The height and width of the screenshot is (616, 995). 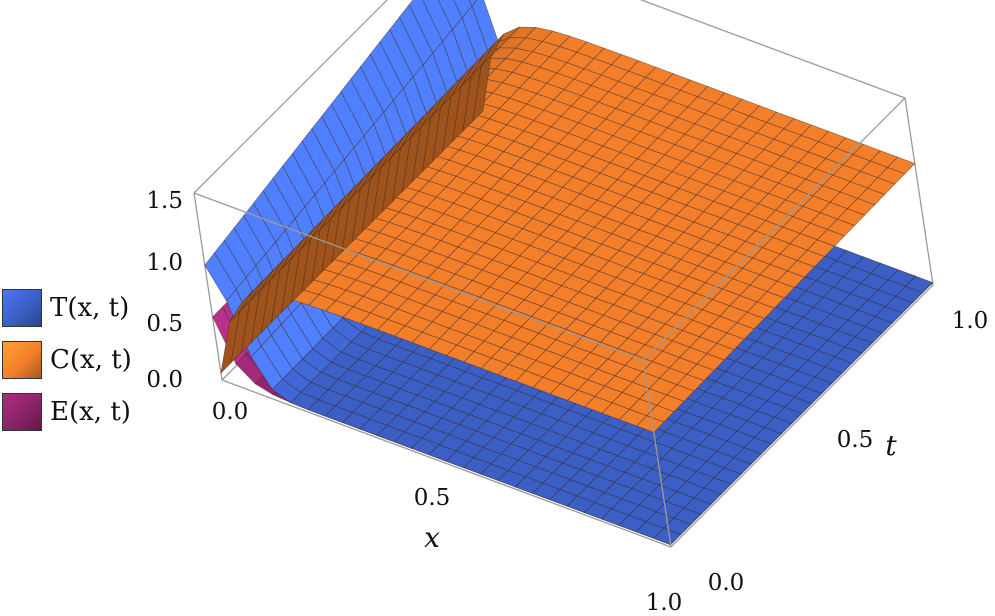 What do you see at coordinates (91, 360) in the screenshot?
I see `legend-label-c: C(x, t)` at bounding box center [91, 360].